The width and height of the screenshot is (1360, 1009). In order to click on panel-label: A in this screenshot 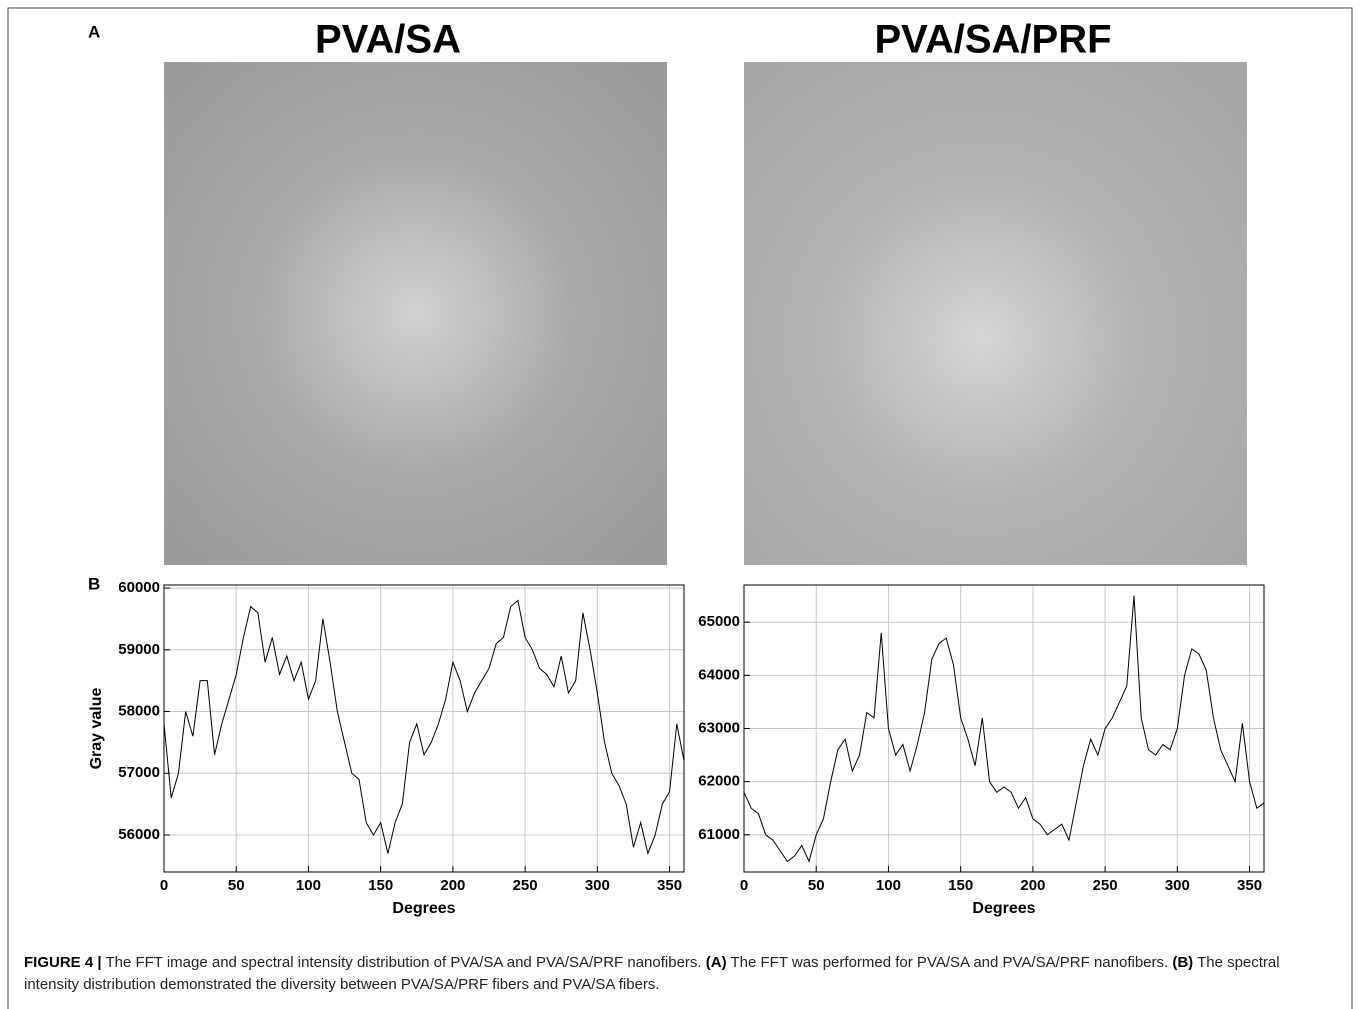, I will do `click(94, 31)`.